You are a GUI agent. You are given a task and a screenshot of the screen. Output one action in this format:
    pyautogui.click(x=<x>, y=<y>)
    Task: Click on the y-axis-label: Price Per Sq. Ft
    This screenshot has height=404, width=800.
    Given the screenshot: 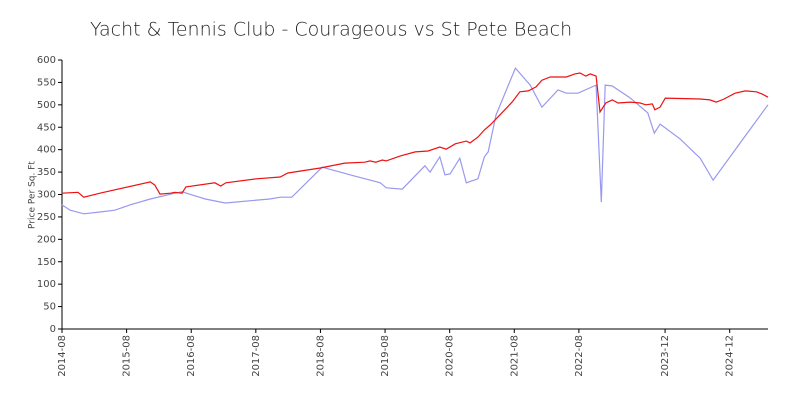 What is the action you would take?
    pyautogui.click(x=33, y=195)
    